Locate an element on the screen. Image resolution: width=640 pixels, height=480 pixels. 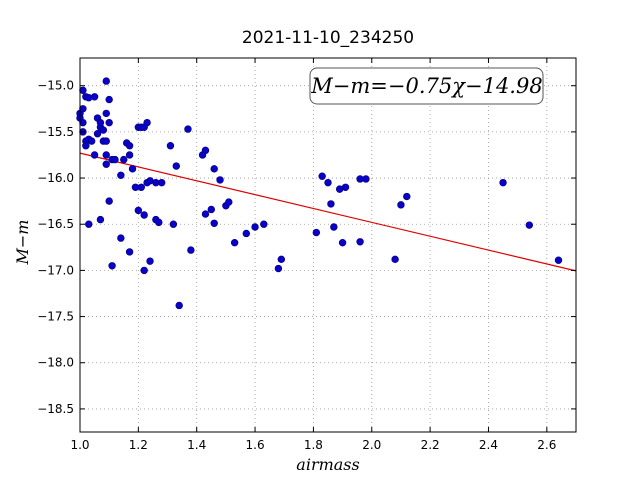
x-tick-label: 1.0 is located at coordinates (79, 445).